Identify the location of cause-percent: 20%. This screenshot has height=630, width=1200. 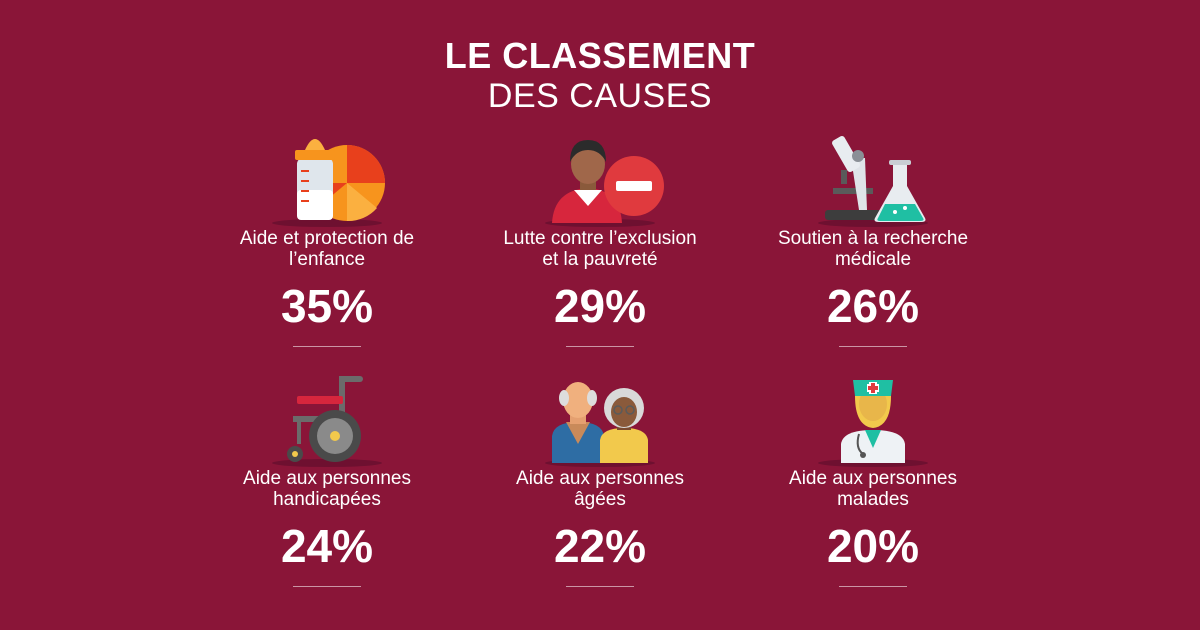
(873, 546).